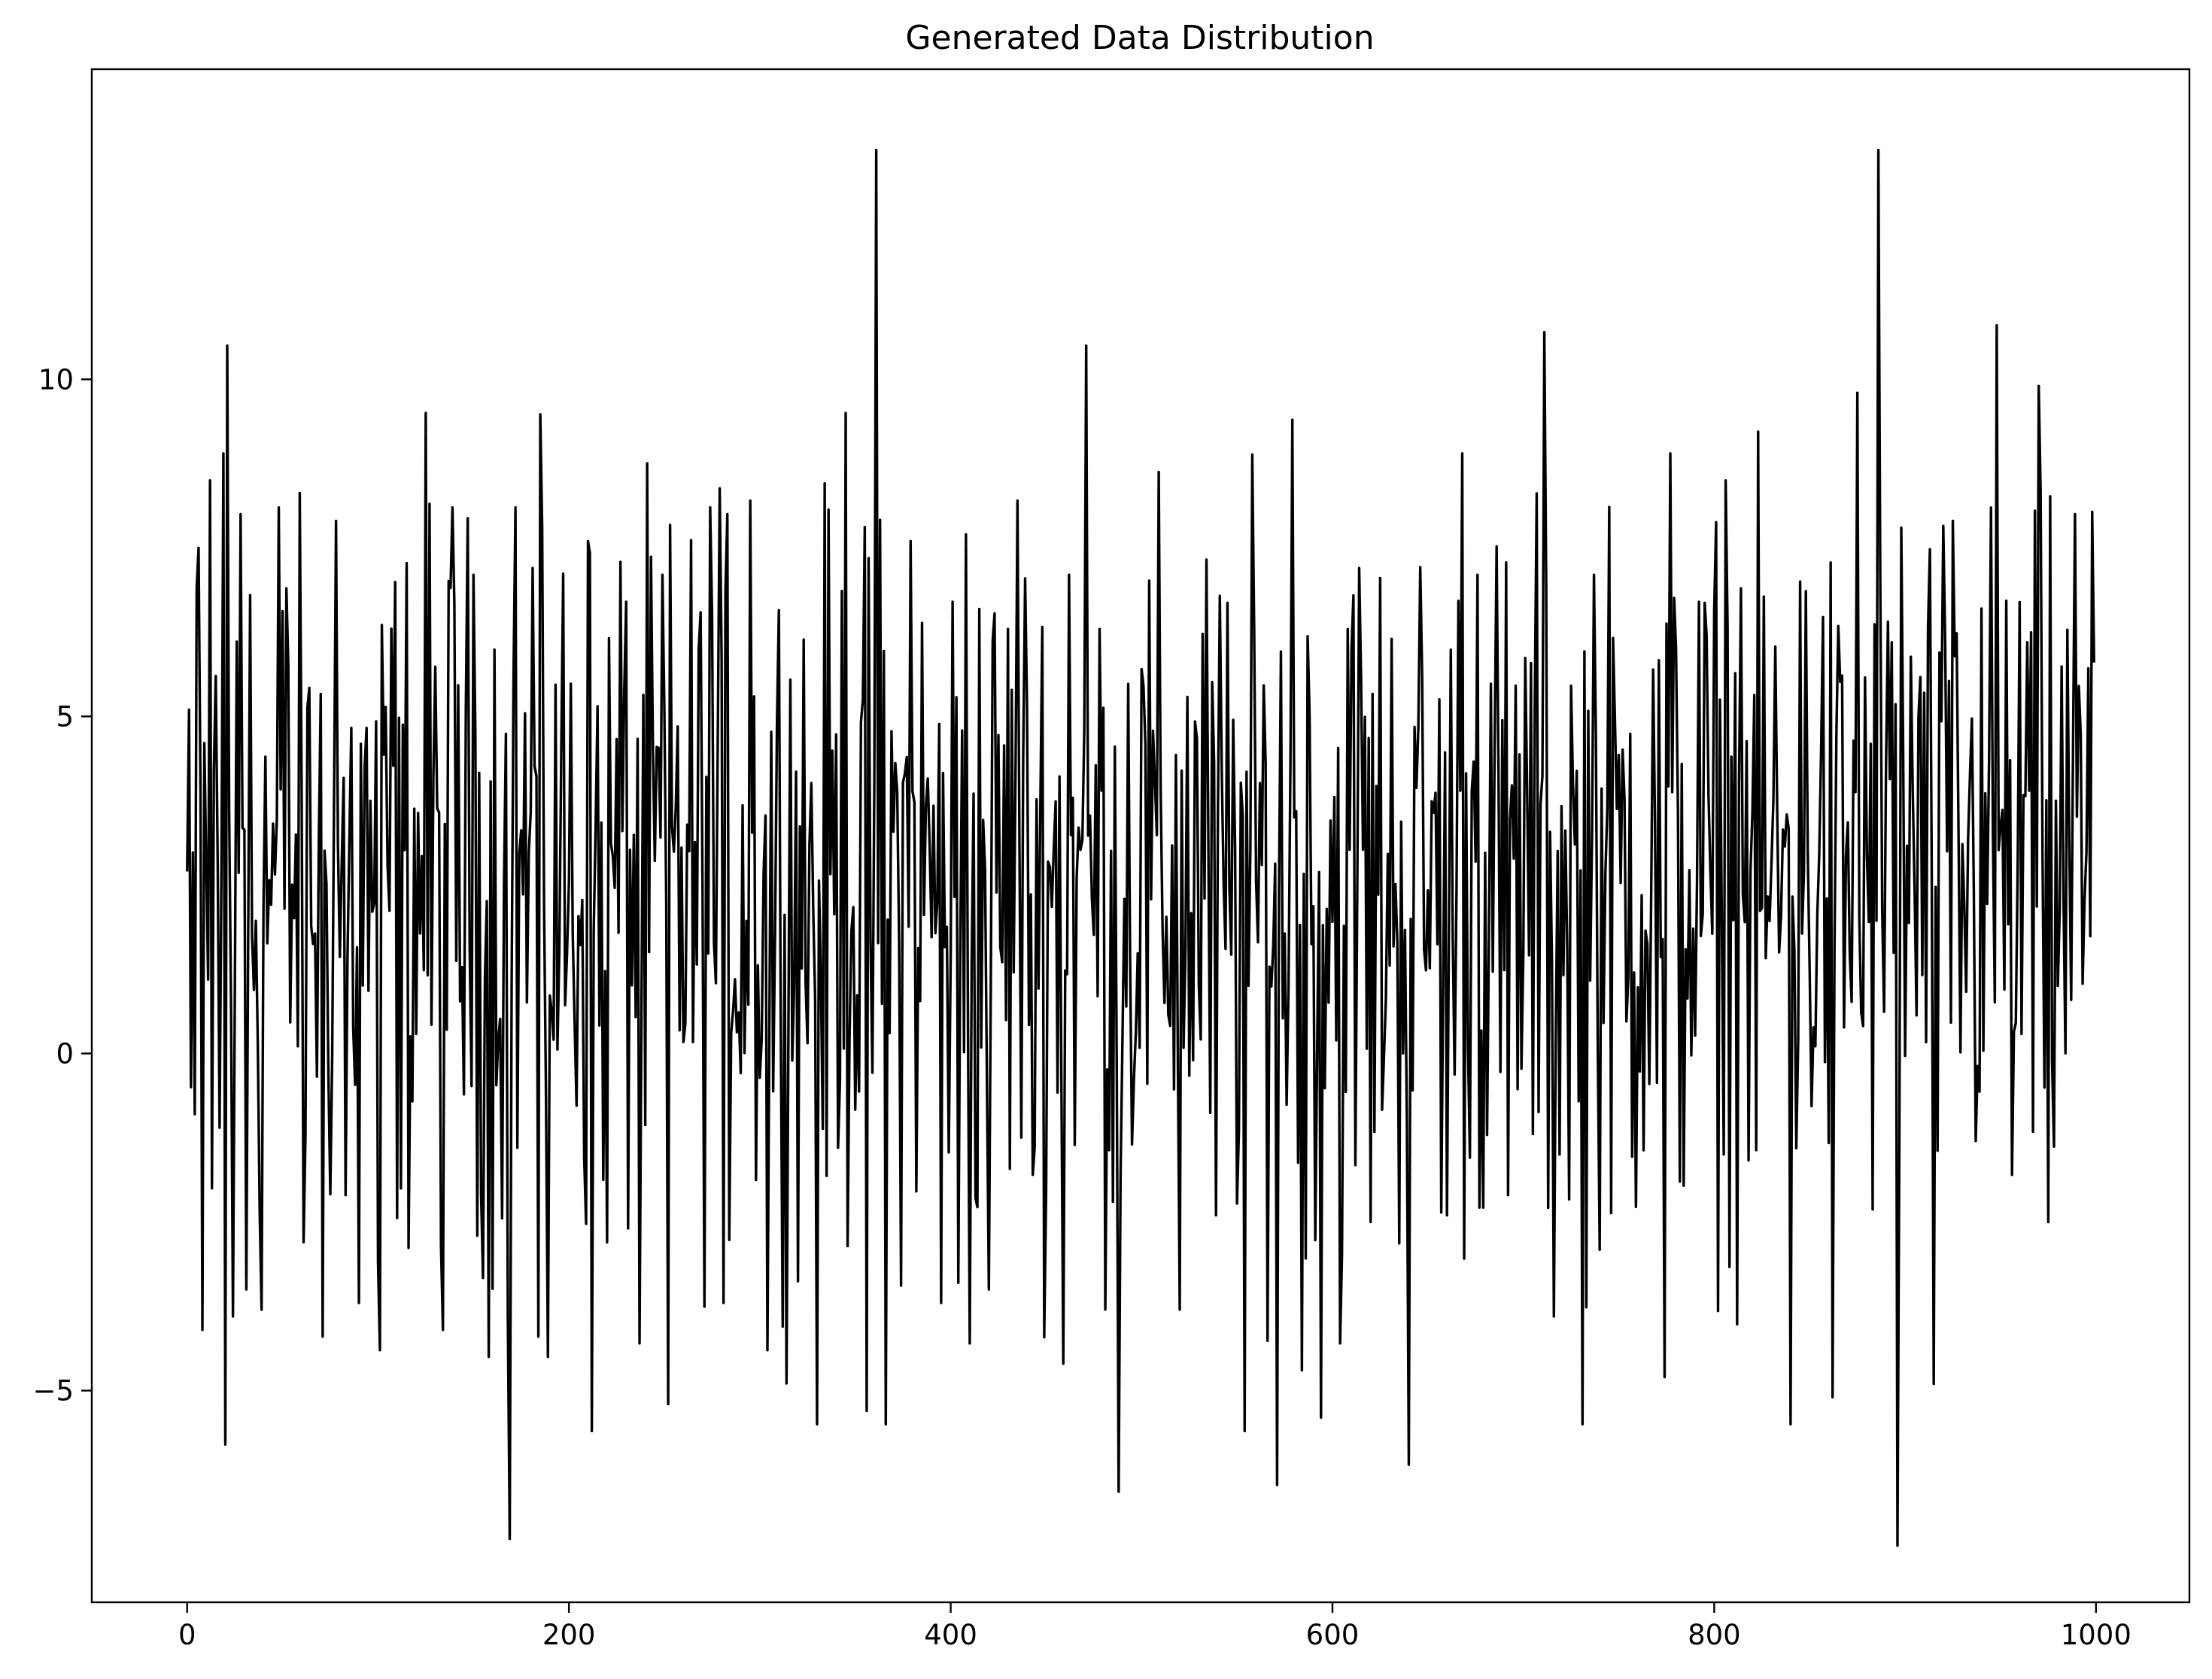 The height and width of the screenshot is (1679, 2212). Describe the element at coordinates (1333, 1635) in the screenshot. I see `x-tick-label: 600` at that location.